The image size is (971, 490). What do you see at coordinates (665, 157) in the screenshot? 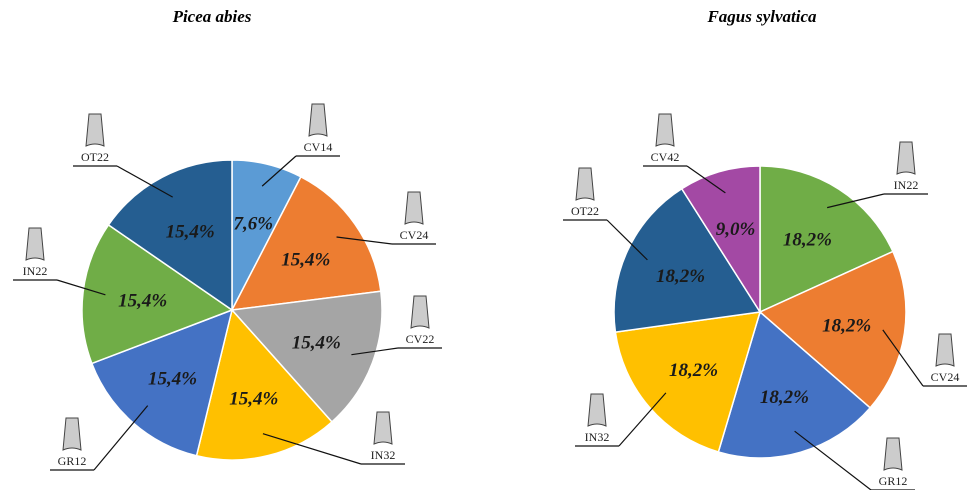
I see `category-label: CV42` at bounding box center [665, 157].